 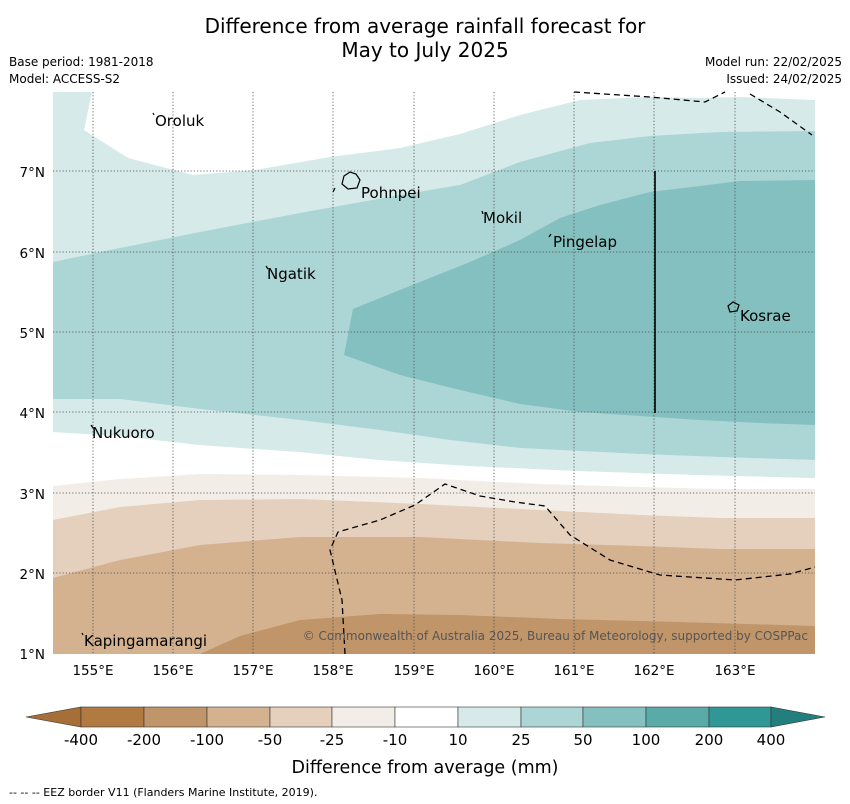 I want to click on colorbar-tick-minus25: -25, so click(x=332, y=740).